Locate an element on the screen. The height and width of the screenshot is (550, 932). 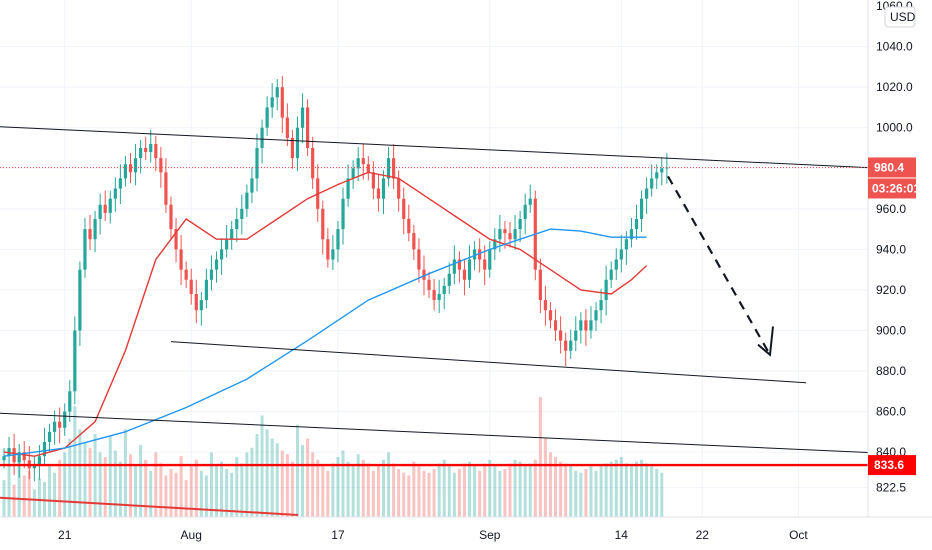
y-tick-label: 860.0 is located at coordinates (891, 412).